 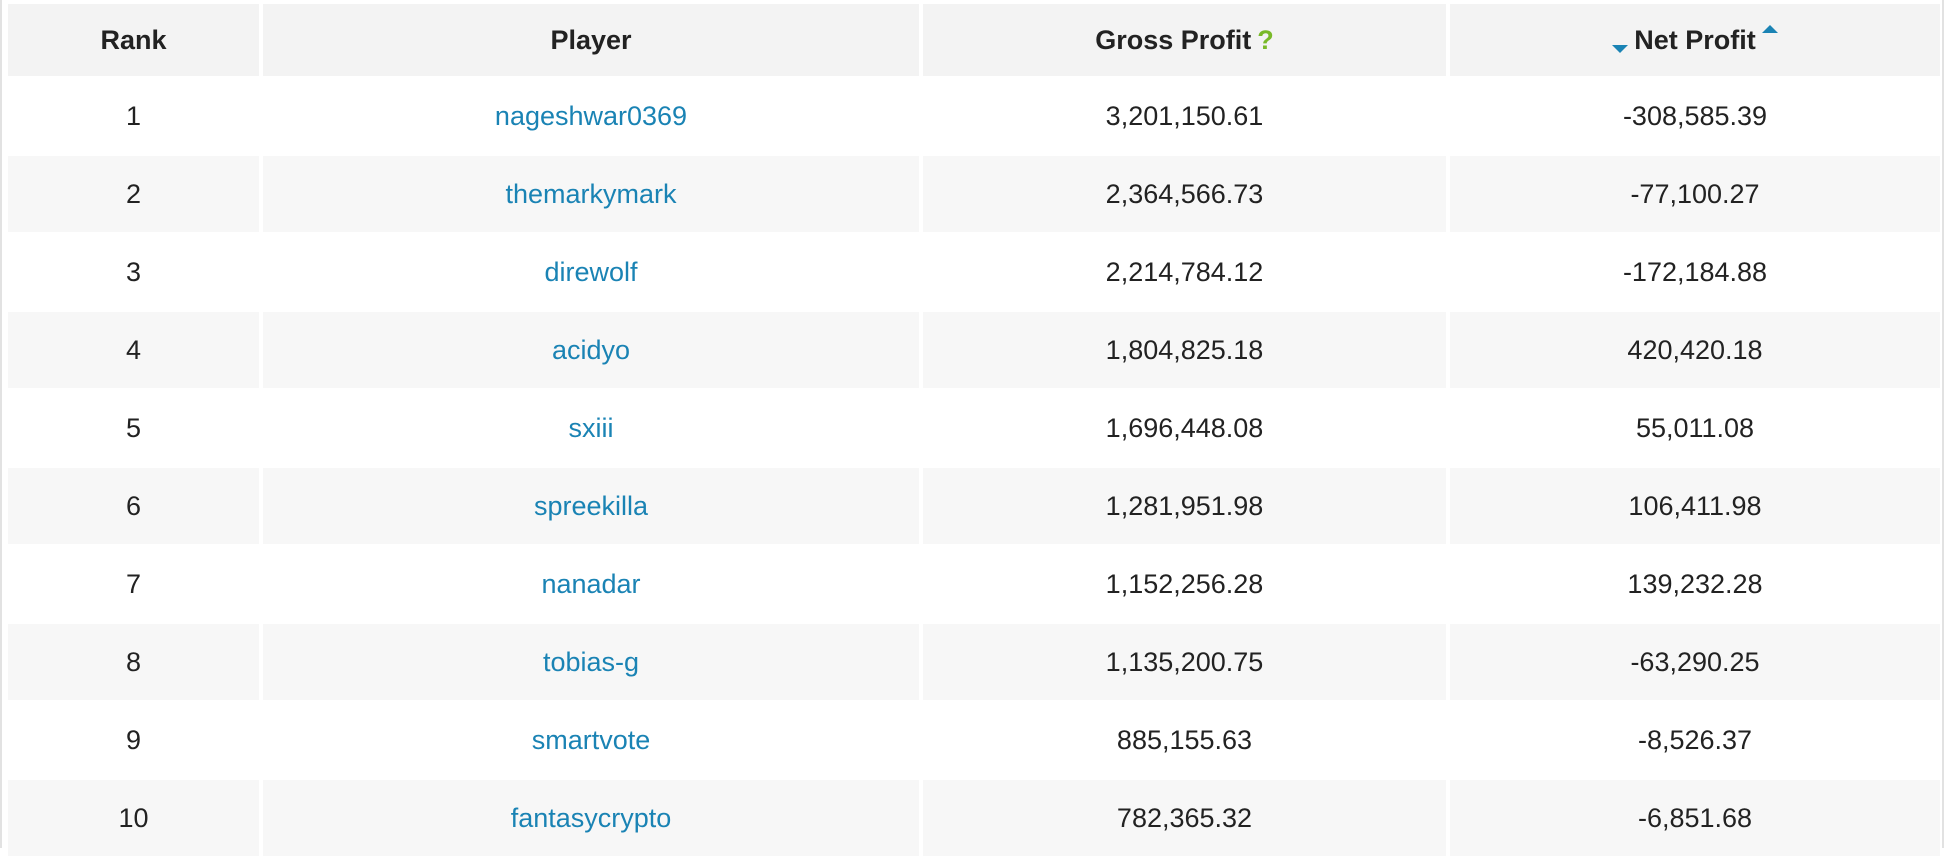 I want to click on rank-cell: 10, so click(x=133, y=818).